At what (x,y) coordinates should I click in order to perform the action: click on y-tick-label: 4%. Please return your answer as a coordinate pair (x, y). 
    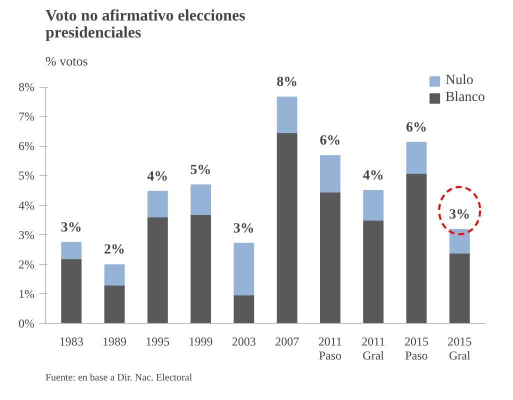
    Looking at the image, I should click on (26, 205).